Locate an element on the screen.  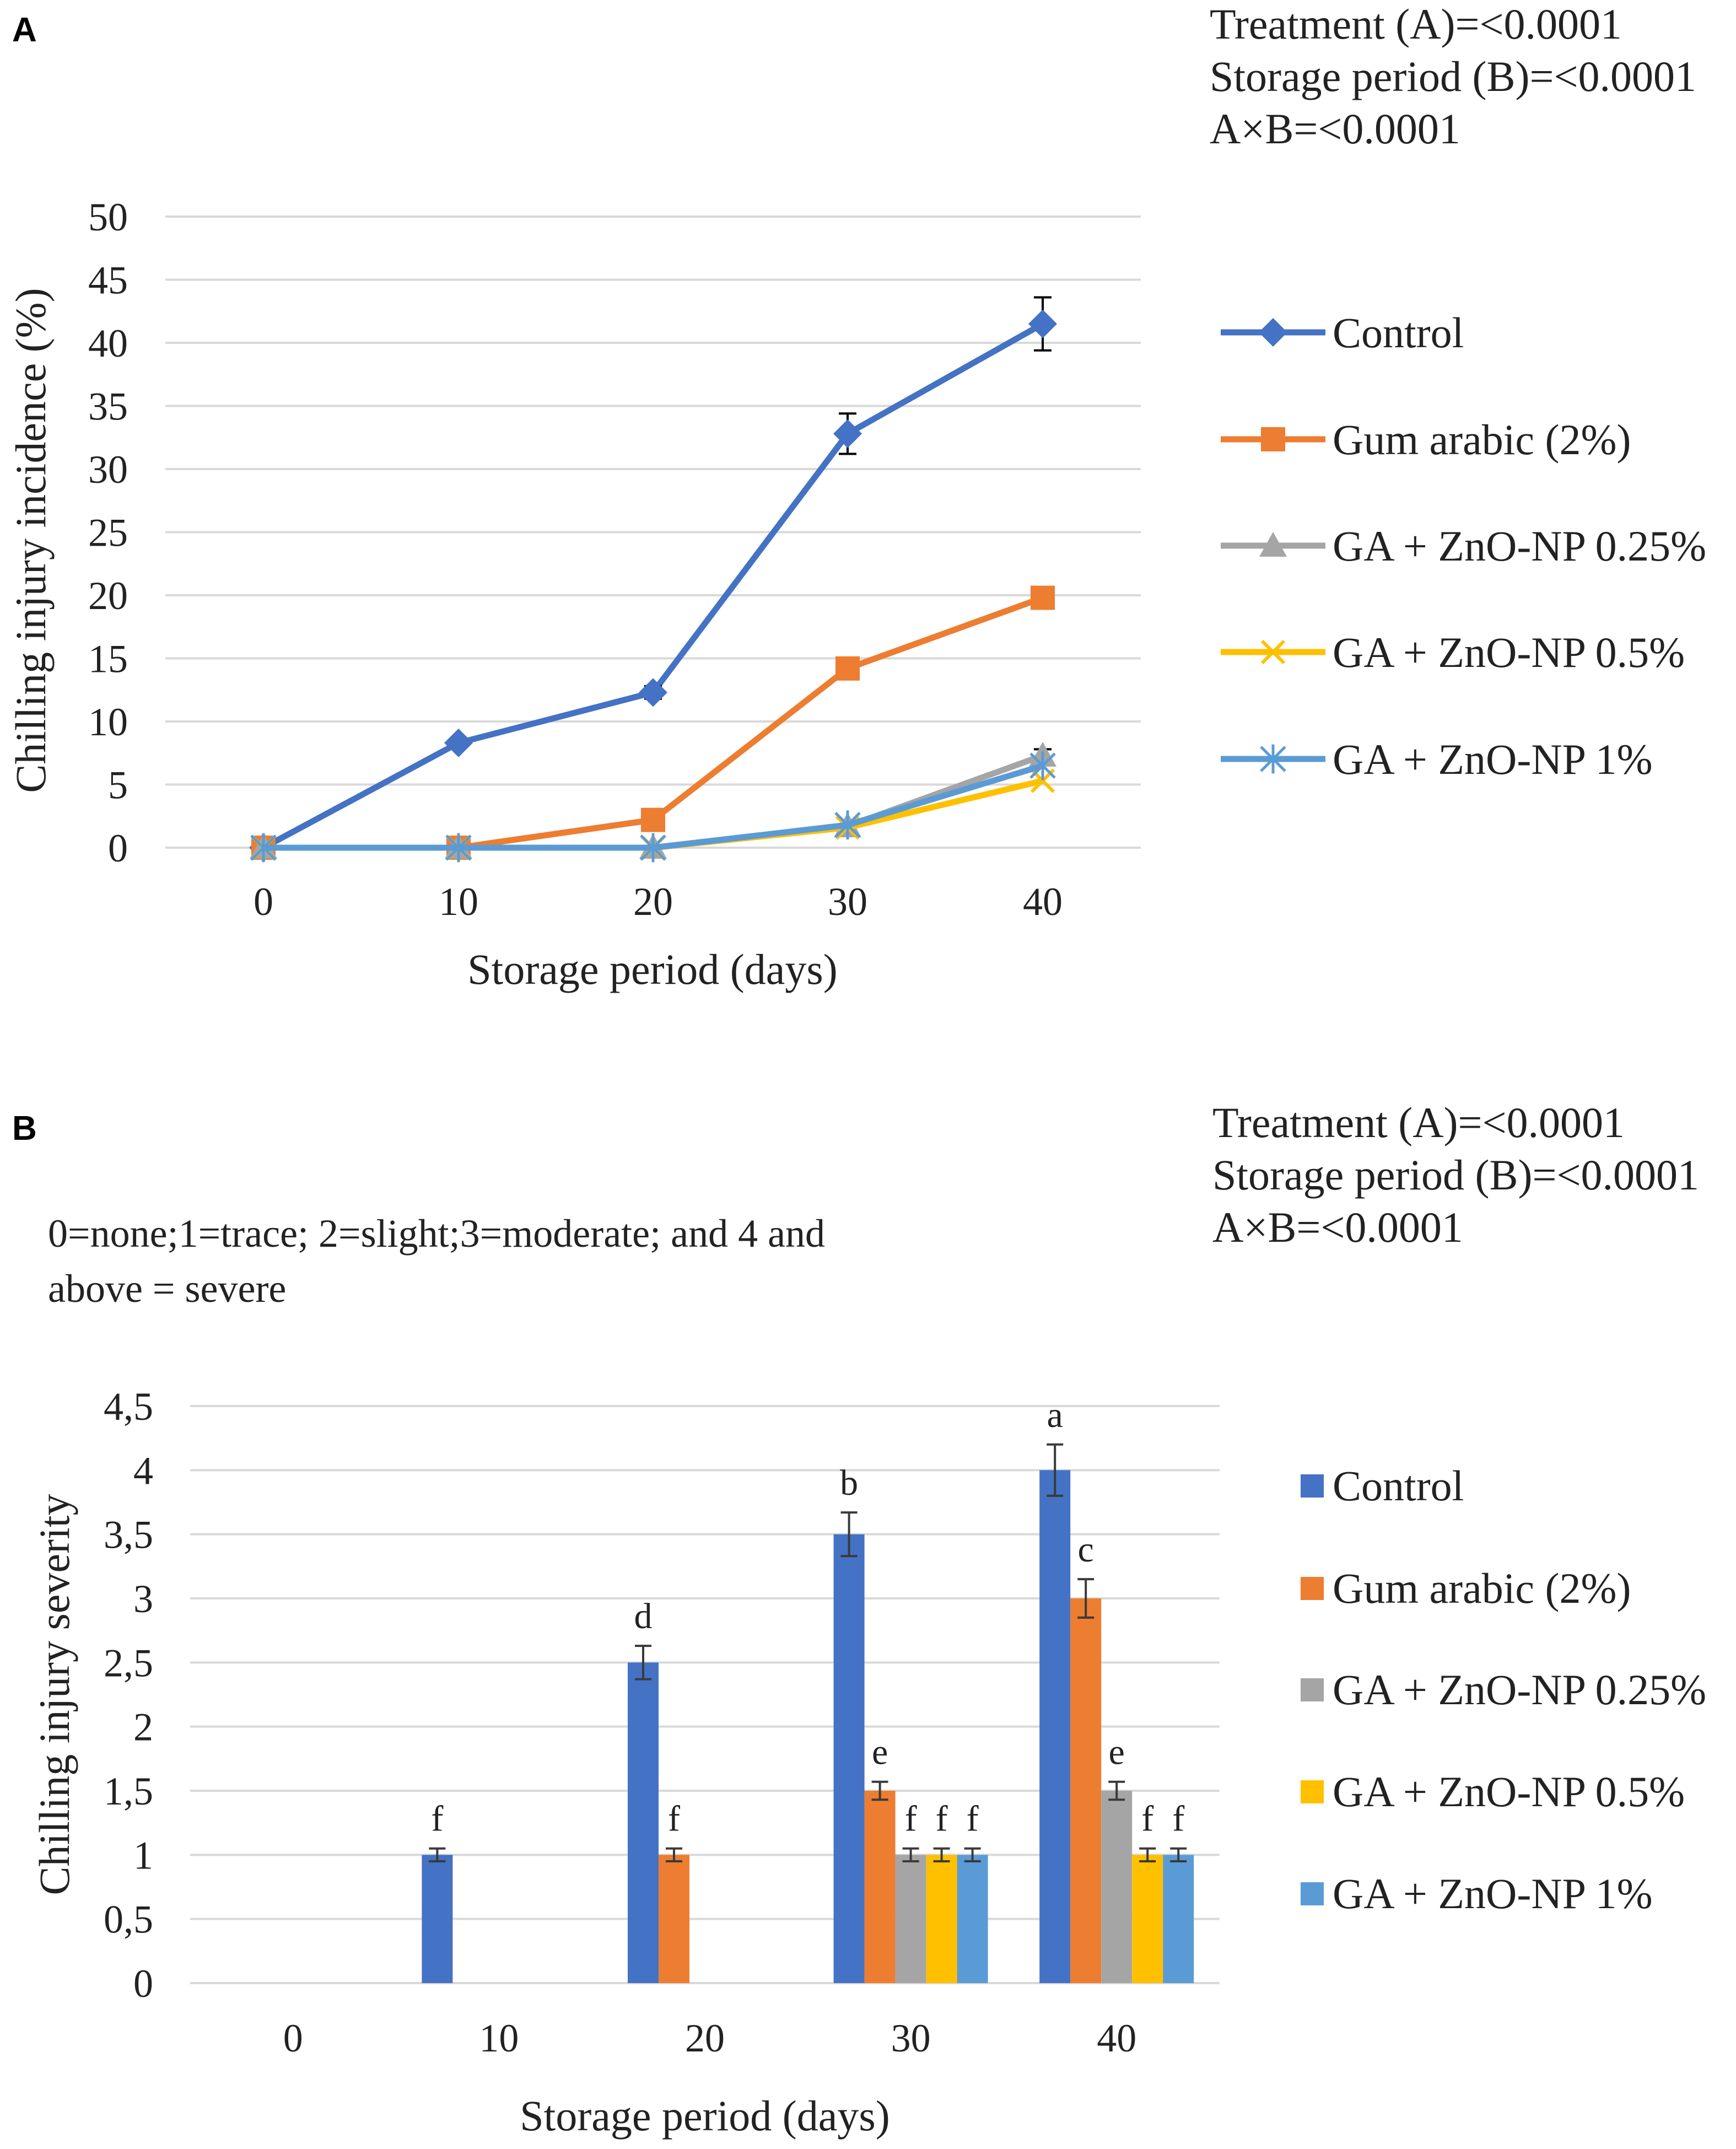
severity-series-control: f d b a is located at coordinates (746, 1689).